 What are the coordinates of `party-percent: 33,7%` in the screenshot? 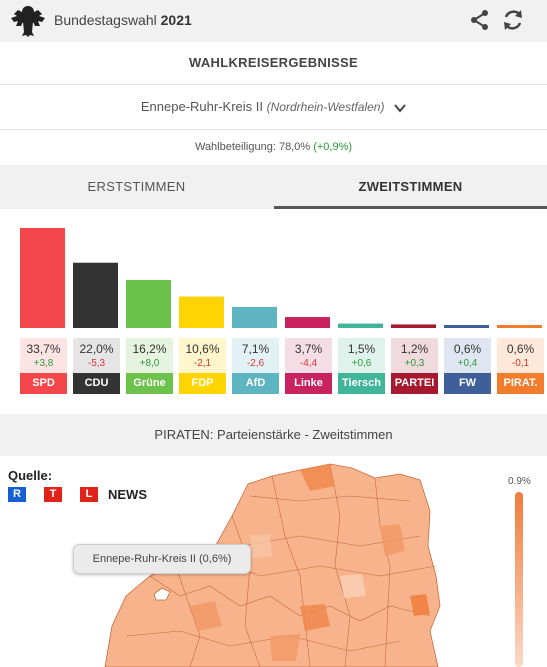 It's located at (43, 349).